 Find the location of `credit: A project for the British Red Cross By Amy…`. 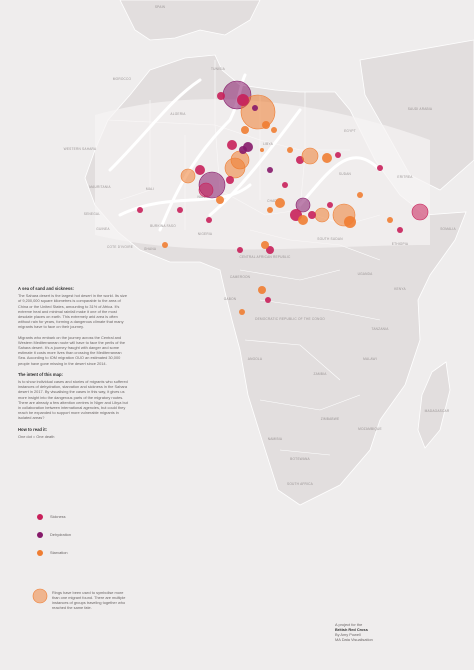

credit: A project for the British Red Cross By Amy… is located at coordinates (354, 632).